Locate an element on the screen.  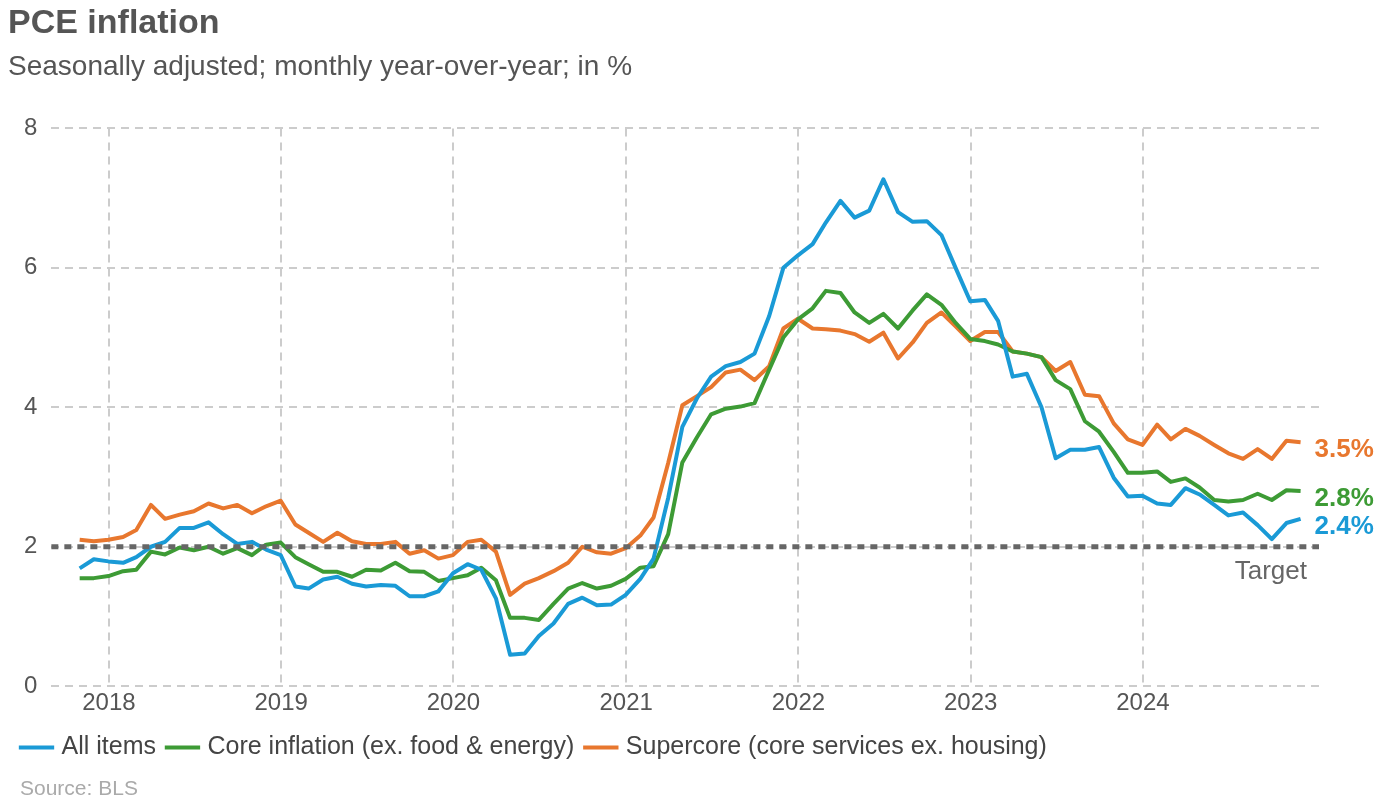
chart-subtitle: Seasonally adjusted; monthly year-over-year; in % is located at coordinates (320, 66).